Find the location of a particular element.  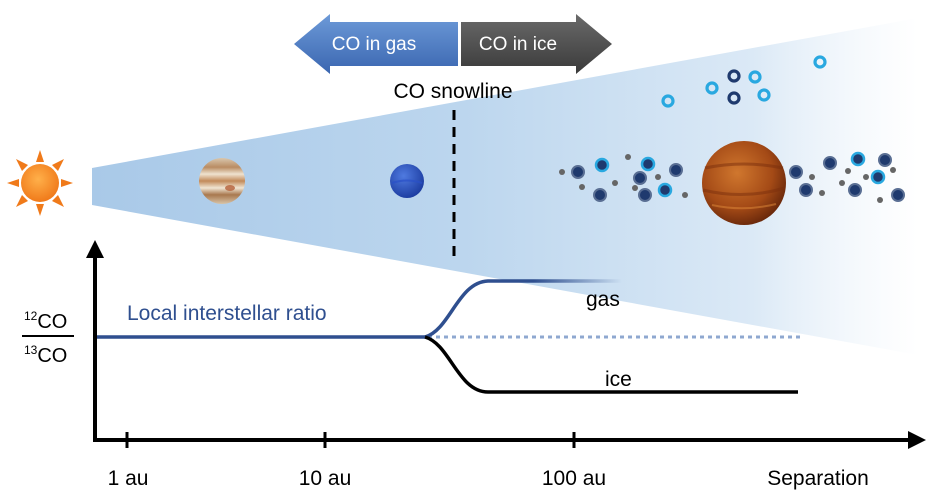

sun-icon is located at coordinates (40, 183).